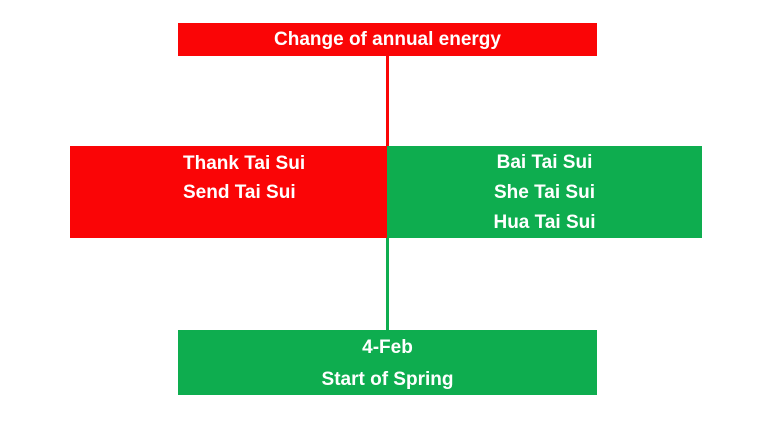  Describe the element at coordinates (544, 222) in the screenshot. I see `hua-tai-sui-label: Hua Tai Sui` at that location.